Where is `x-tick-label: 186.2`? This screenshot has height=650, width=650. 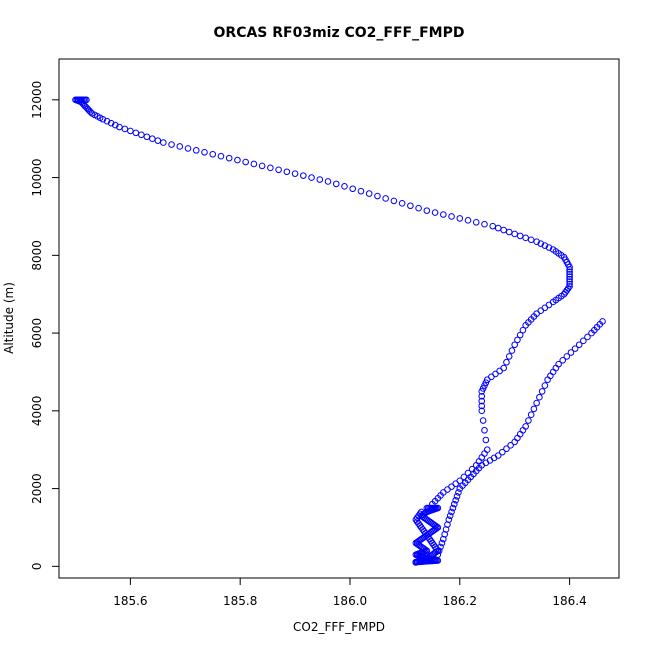
x-tick-label: 186.2 is located at coordinates (460, 601).